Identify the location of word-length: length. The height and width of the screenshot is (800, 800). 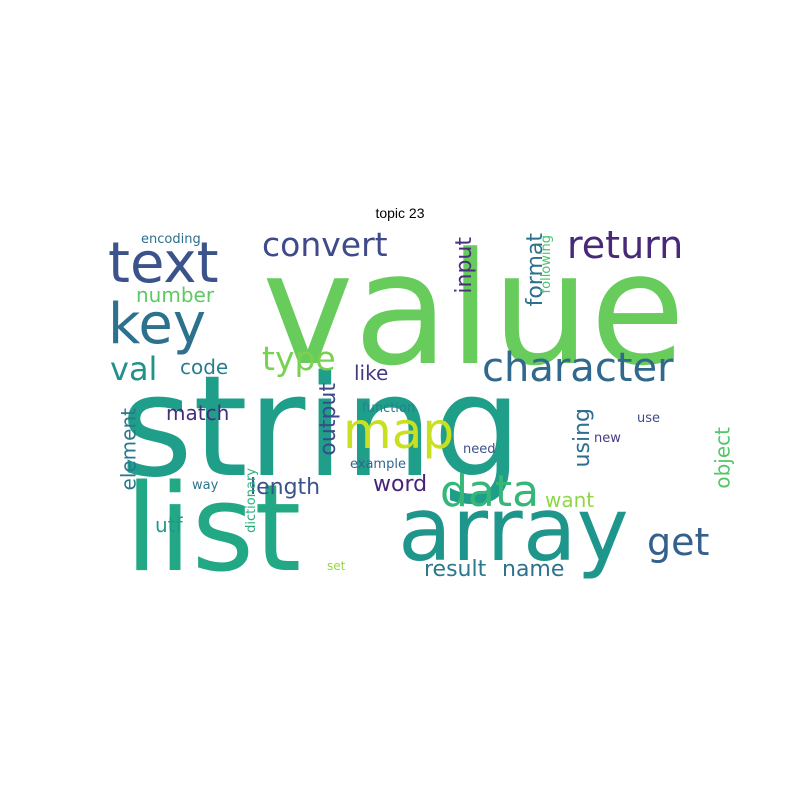
(285, 487).